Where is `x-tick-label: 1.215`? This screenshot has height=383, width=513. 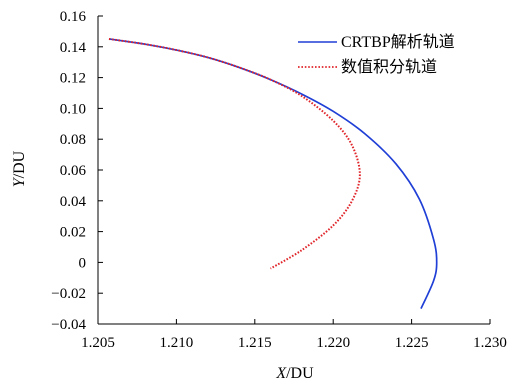 x-tick-label: 1.215 is located at coordinates (255, 343).